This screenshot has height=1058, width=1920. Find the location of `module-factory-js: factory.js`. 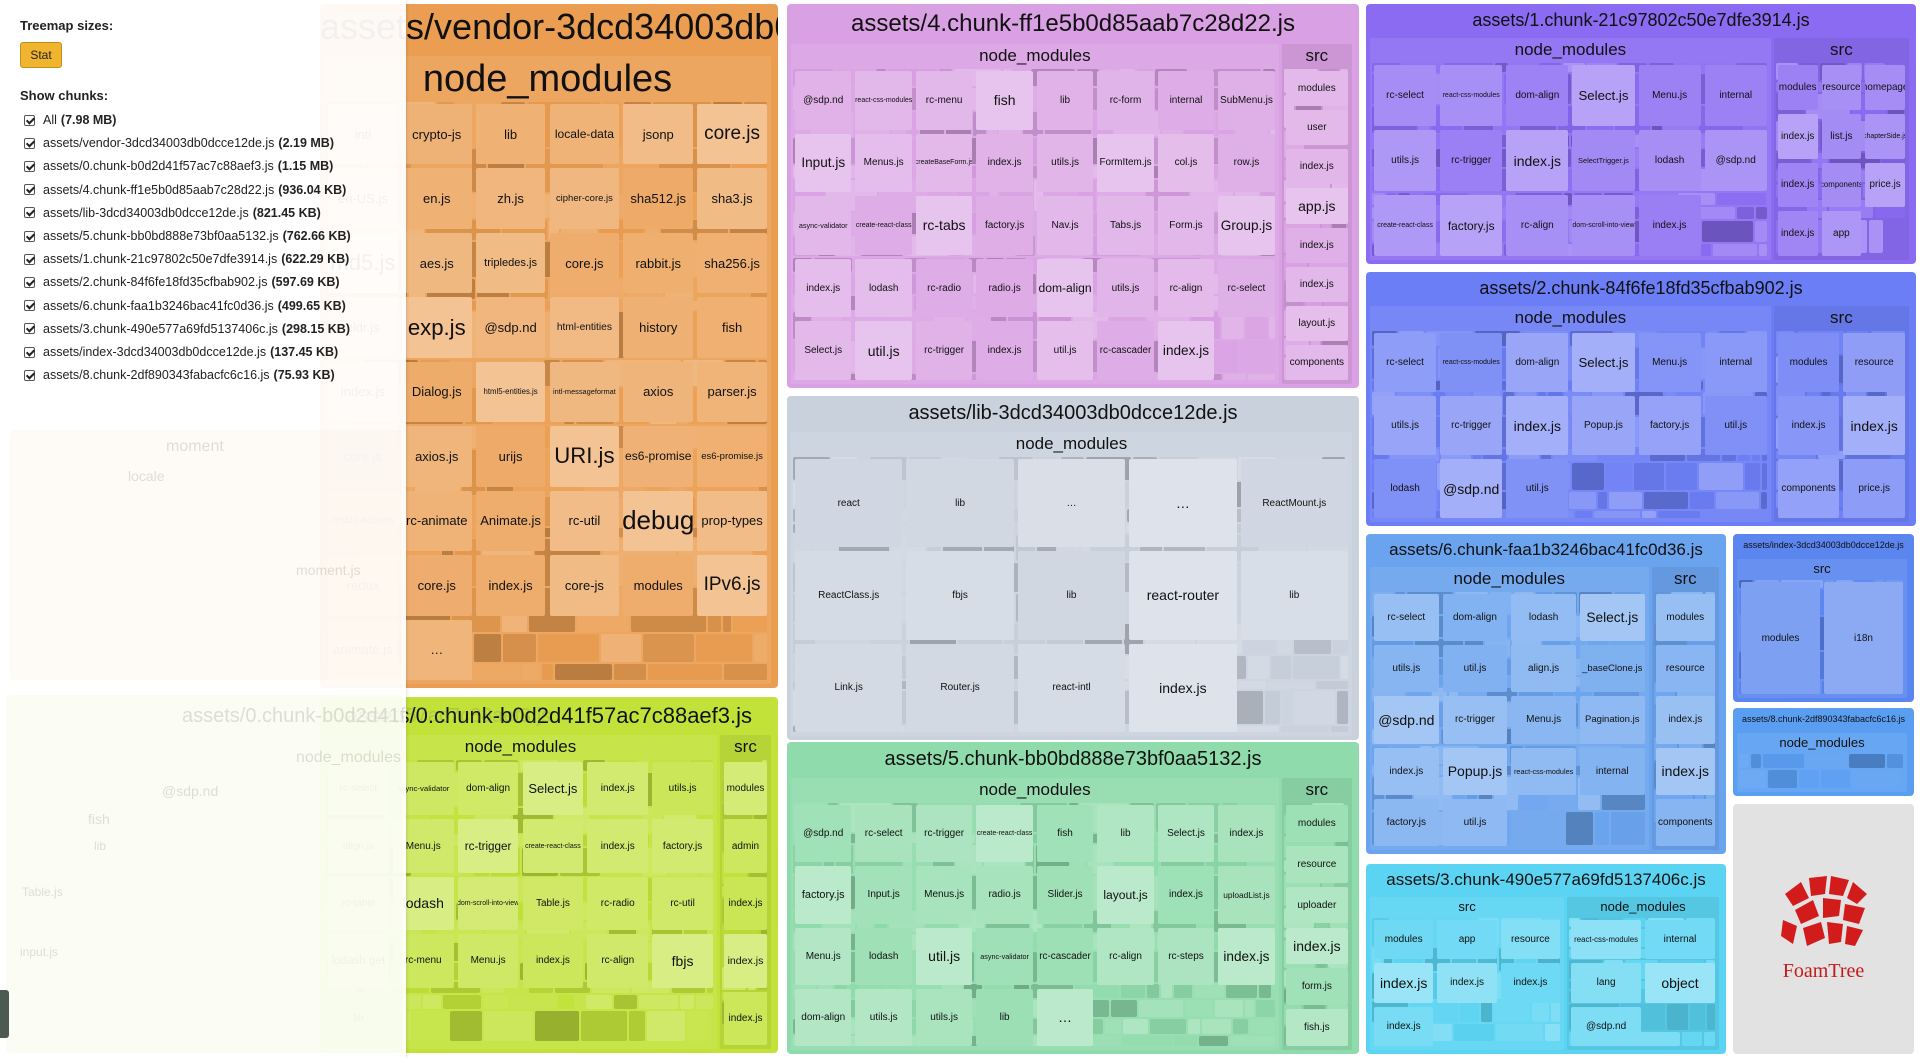

module-factory-js: factory.js is located at coordinates (1004, 225).